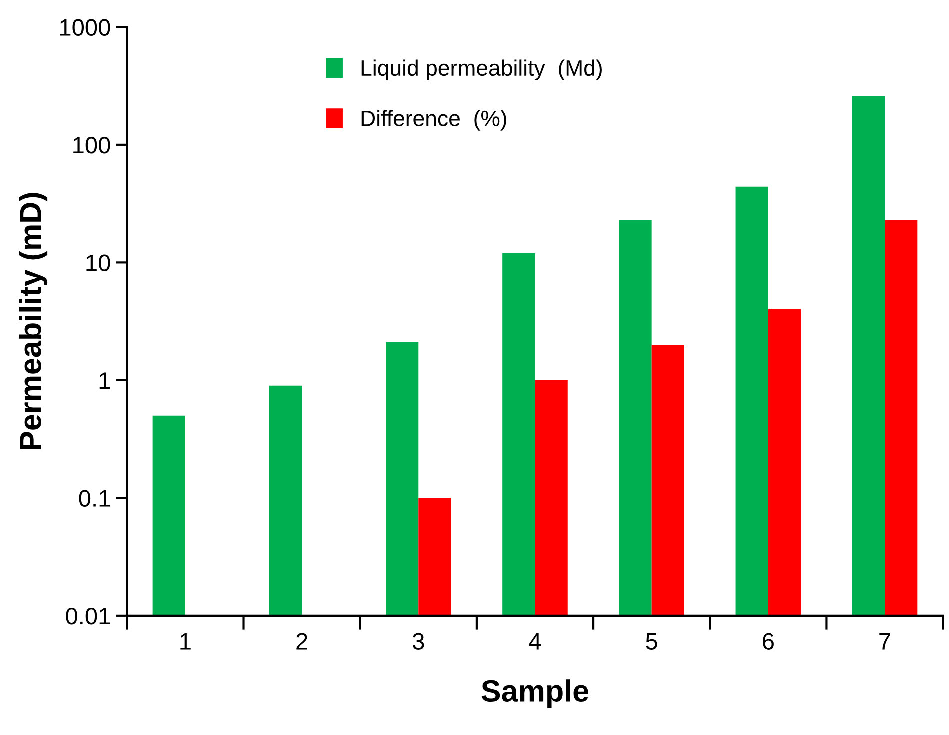 The width and height of the screenshot is (949, 735). I want to click on y-tick-label: 1000, so click(85, 27).